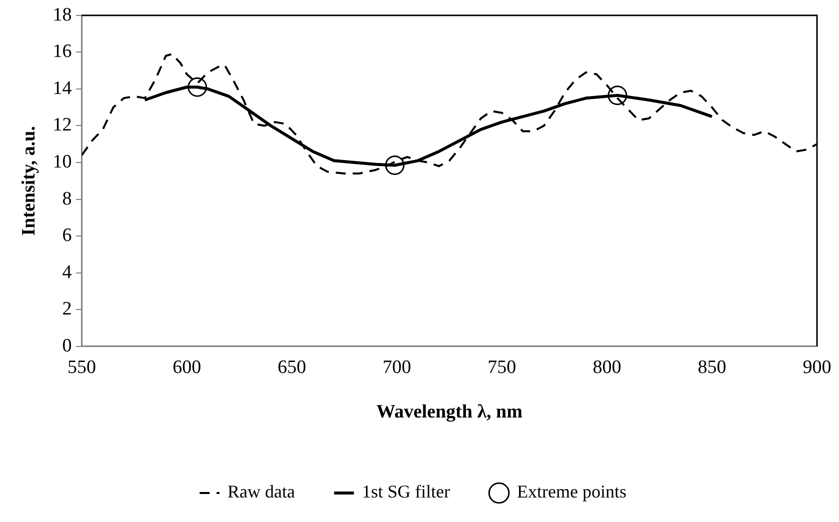  Describe the element at coordinates (607, 367) in the screenshot. I see `x-tick-label: 800` at that location.